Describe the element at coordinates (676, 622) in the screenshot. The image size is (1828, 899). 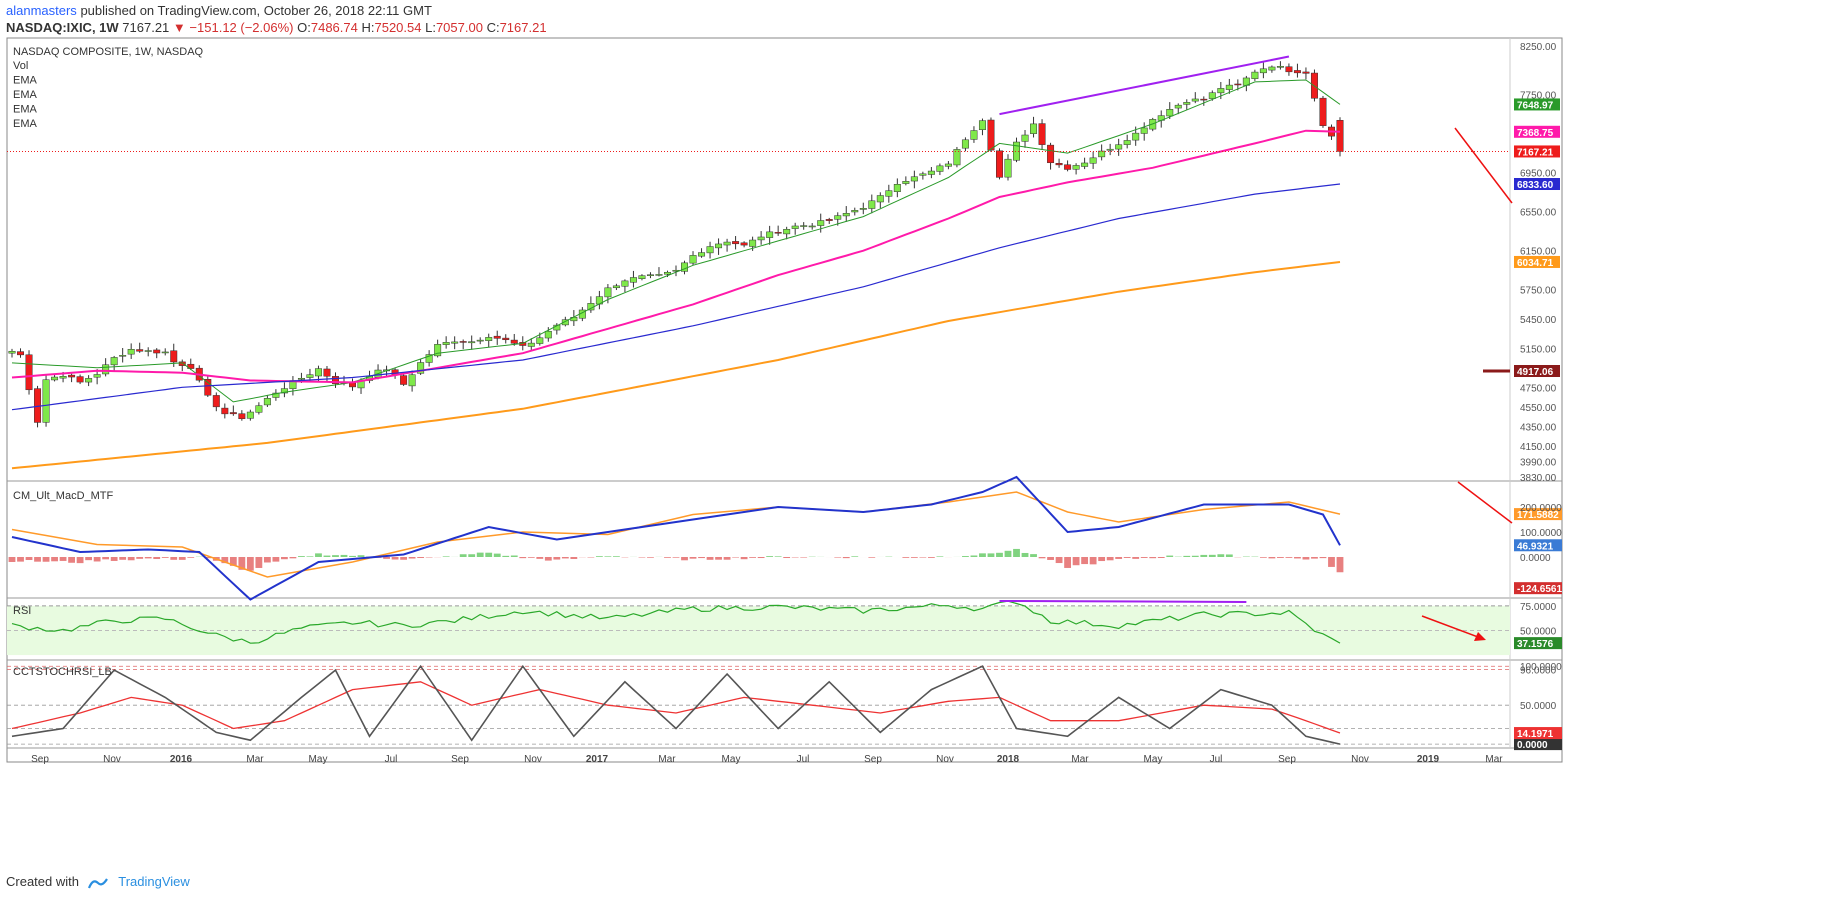
I see `rsi-line` at that location.